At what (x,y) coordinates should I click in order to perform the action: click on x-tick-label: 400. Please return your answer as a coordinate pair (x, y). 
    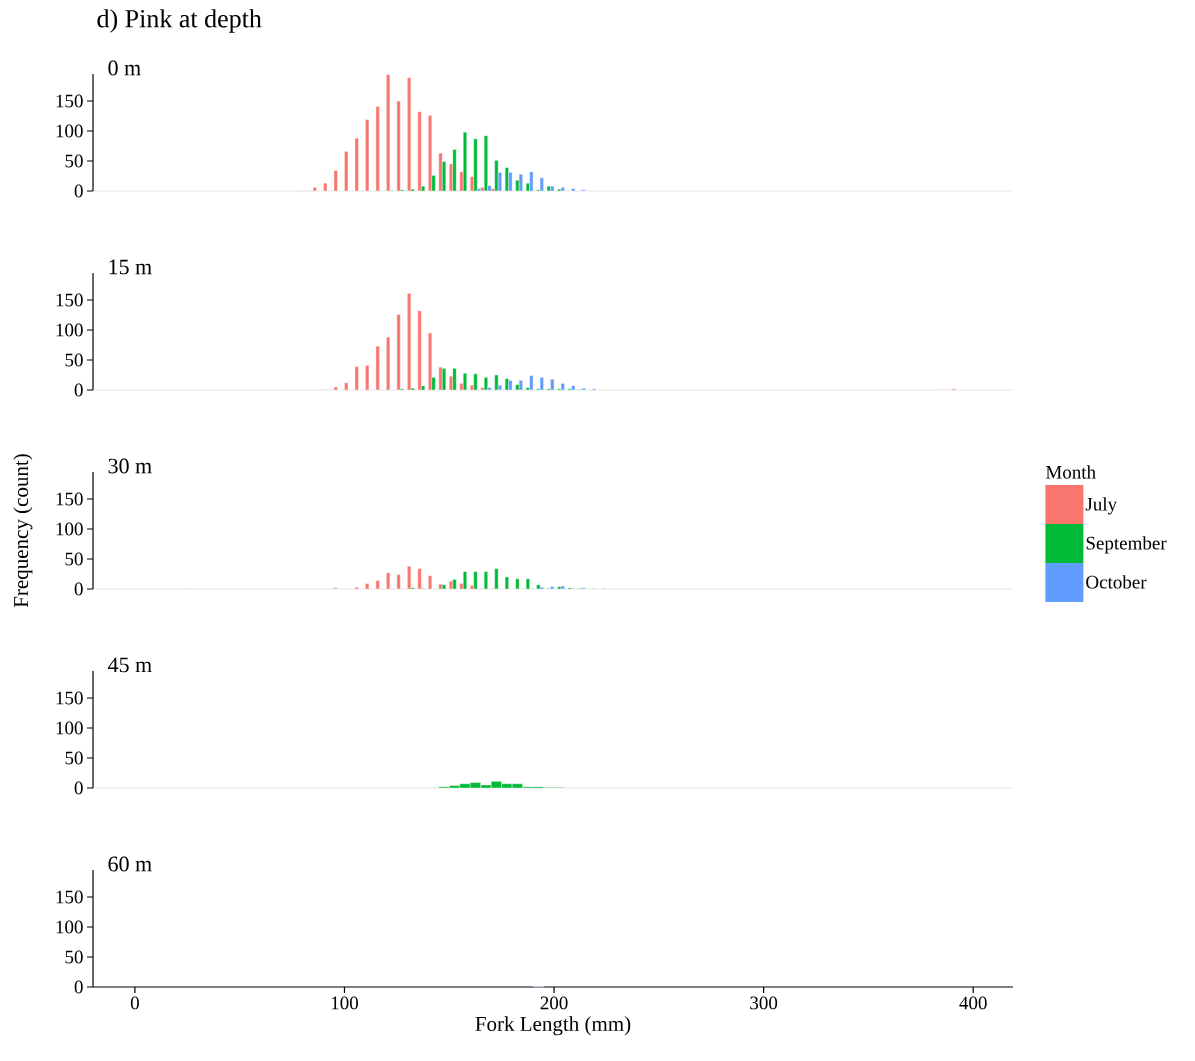
    Looking at the image, I should click on (973, 1003).